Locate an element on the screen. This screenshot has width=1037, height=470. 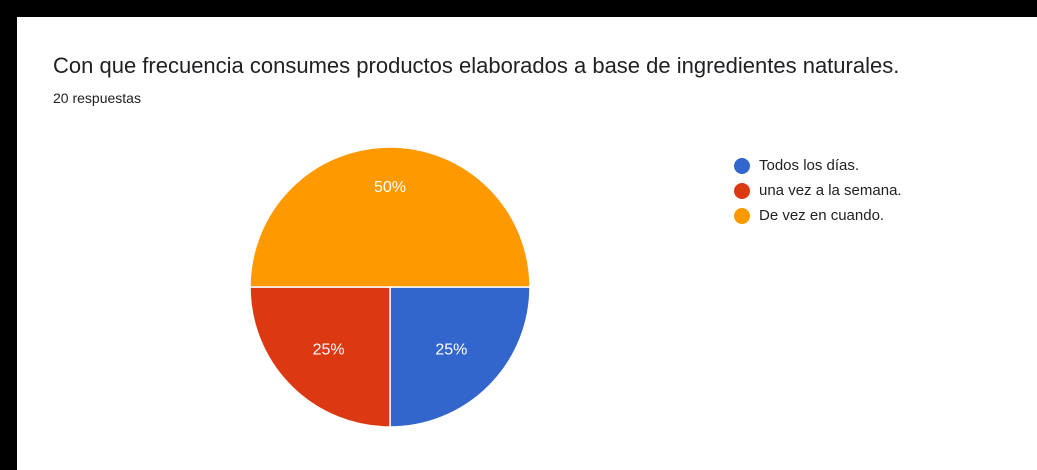
slice-label-todos-los-dias: 25% is located at coordinates (451, 349).